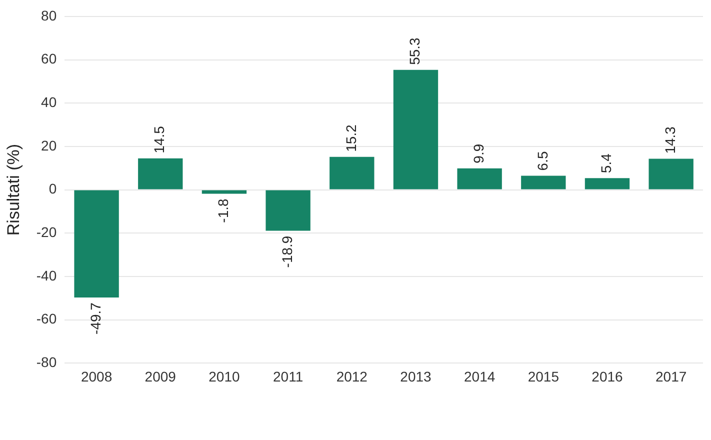 This screenshot has width=711, height=440. What do you see at coordinates (542, 161) in the screenshot?
I see `data-label: 6.5` at bounding box center [542, 161].